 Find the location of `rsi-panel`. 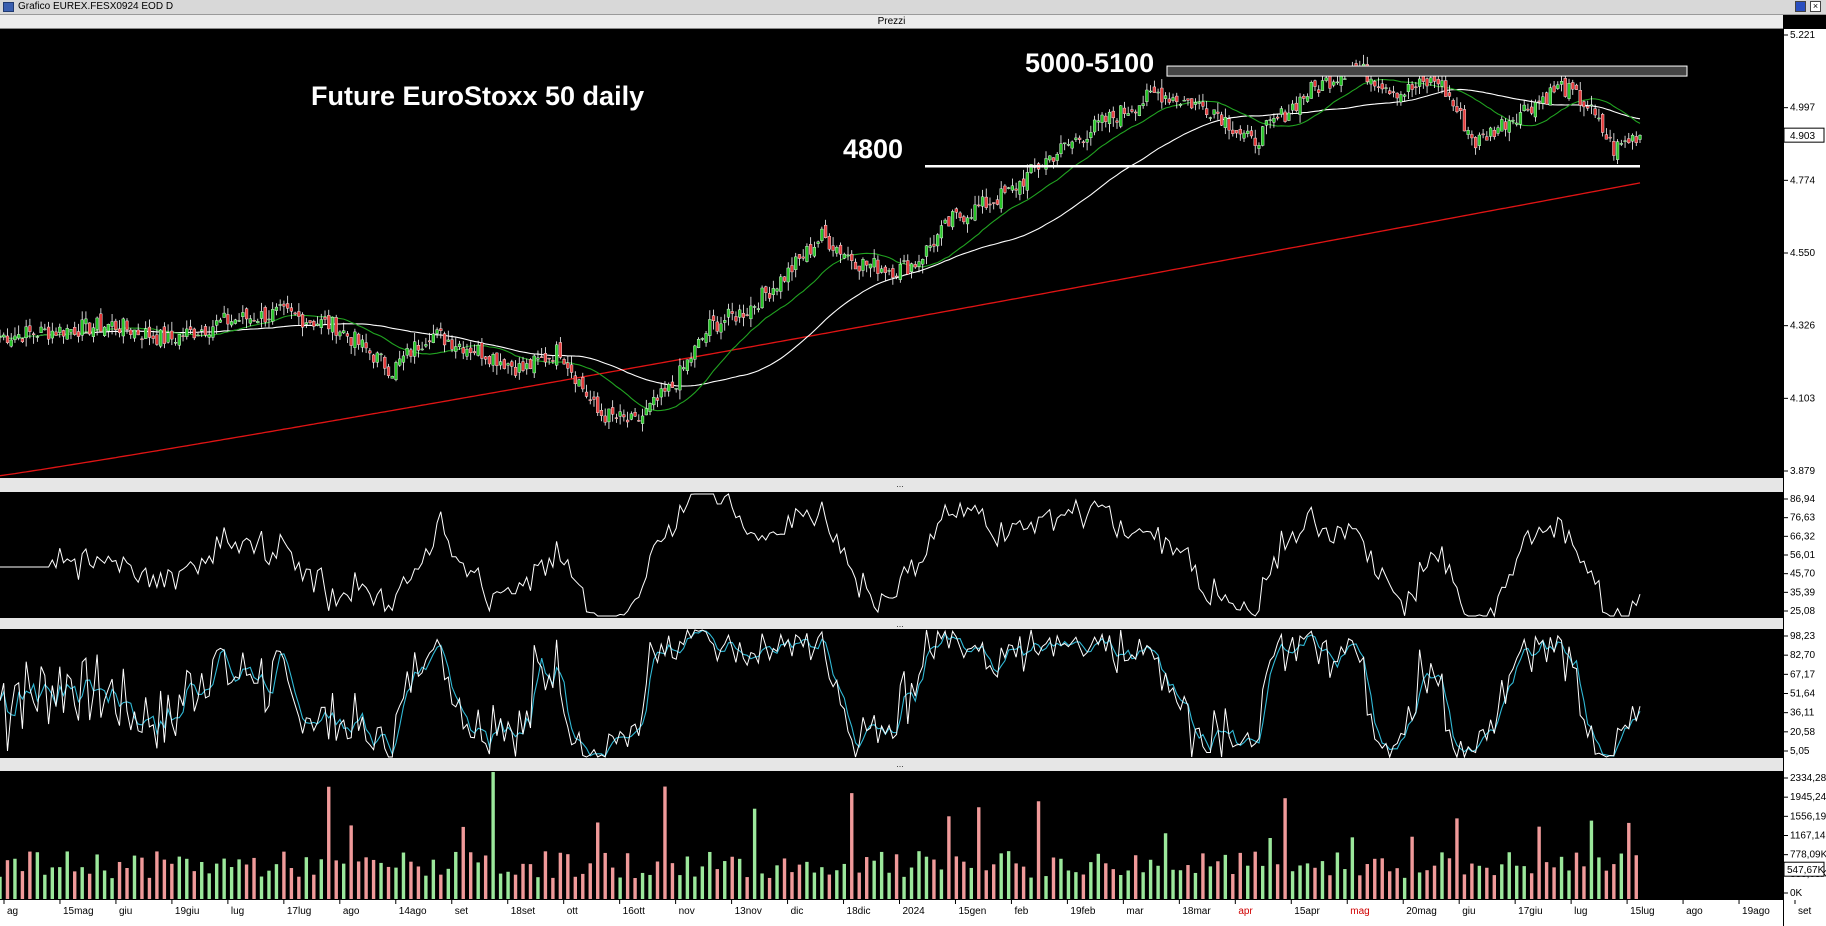

rsi-panel is located at coordinates (820, 555).